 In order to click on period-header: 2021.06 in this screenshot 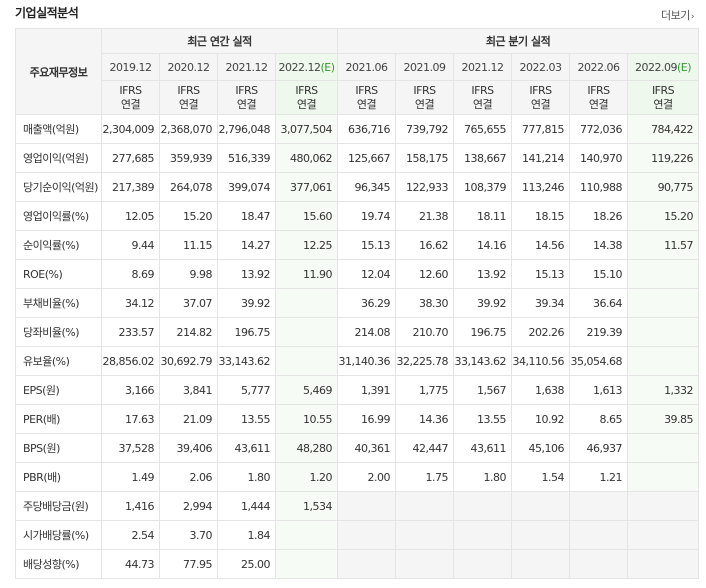, I will do `click(367, 67)`.